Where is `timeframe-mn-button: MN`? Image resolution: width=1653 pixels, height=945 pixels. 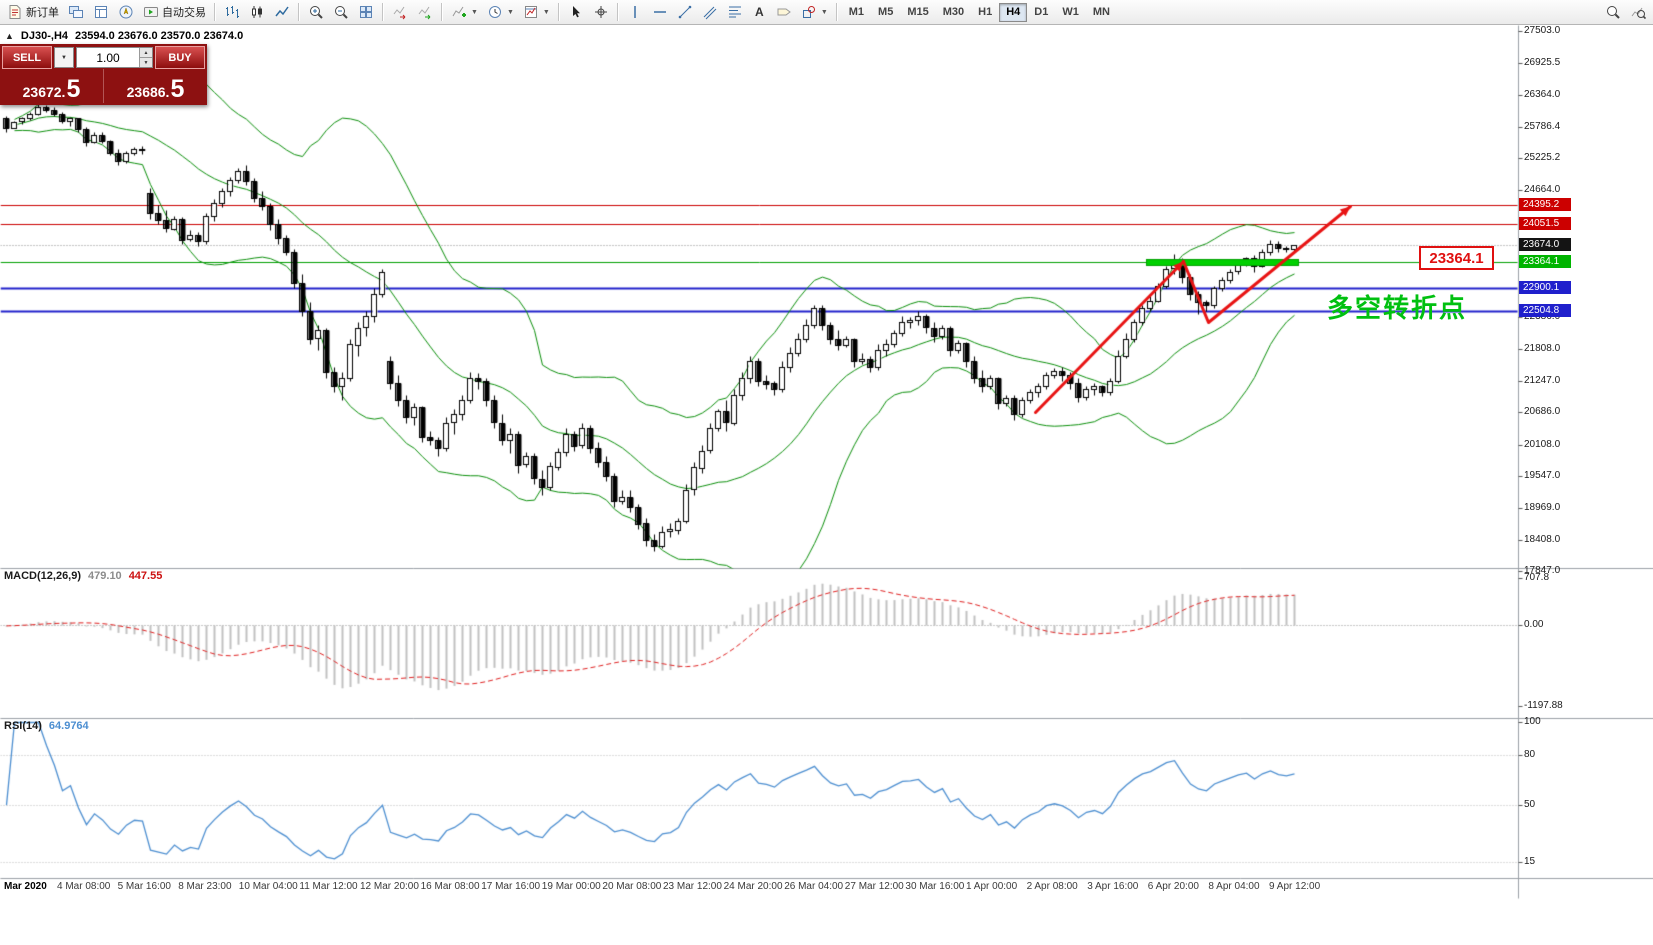
timeframe-mn-button: MN is located at coordinates (1101, 12).